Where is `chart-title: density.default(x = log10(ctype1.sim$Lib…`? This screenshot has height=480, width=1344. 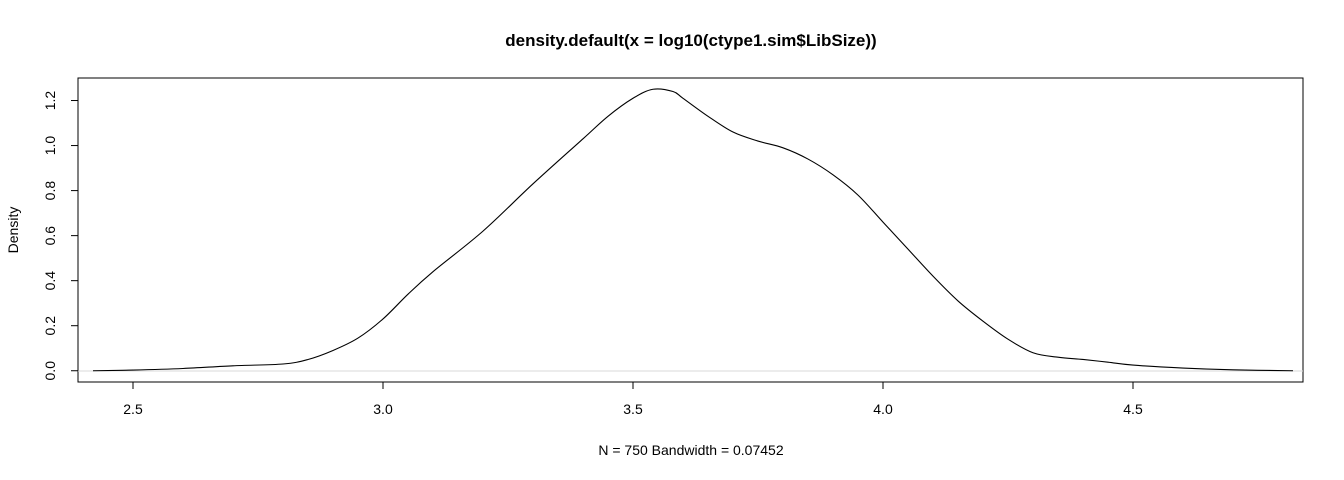 chart-title: density.default(x = log10(ctype1.sim$Lib… is located at coordinates (690, 40).